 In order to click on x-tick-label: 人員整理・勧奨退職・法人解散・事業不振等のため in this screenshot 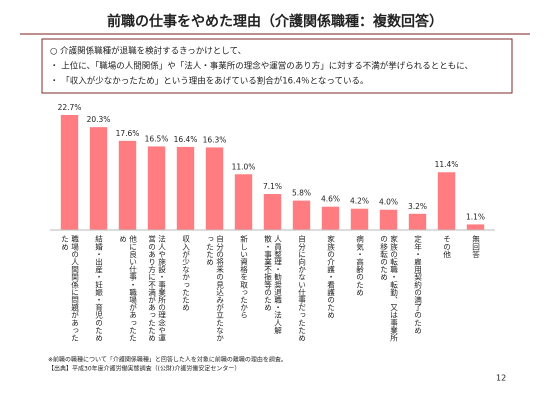, I will do `click(273, 284)`.